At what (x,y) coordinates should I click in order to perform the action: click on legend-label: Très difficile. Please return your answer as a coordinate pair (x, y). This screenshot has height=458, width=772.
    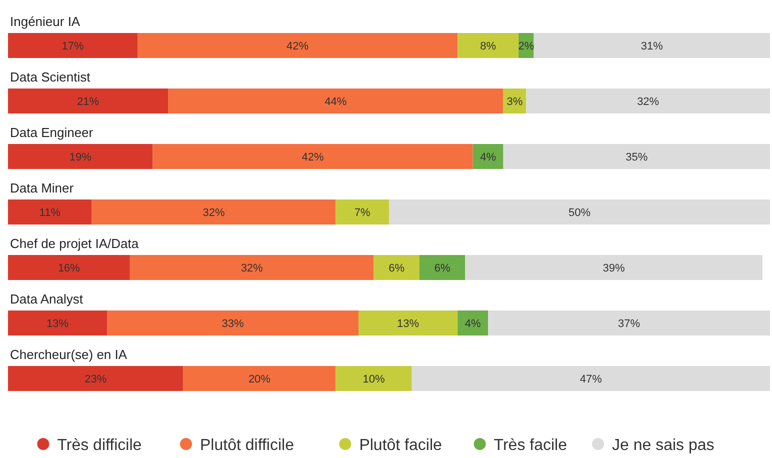
    Looking at the image, I should click on (99, 445).